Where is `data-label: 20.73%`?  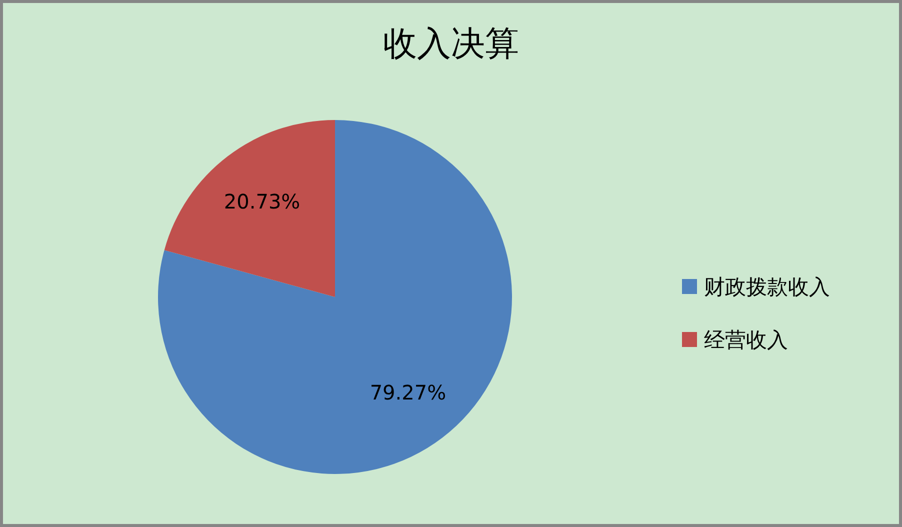
data-label: 20.73% is located at coordinates (262, 201).